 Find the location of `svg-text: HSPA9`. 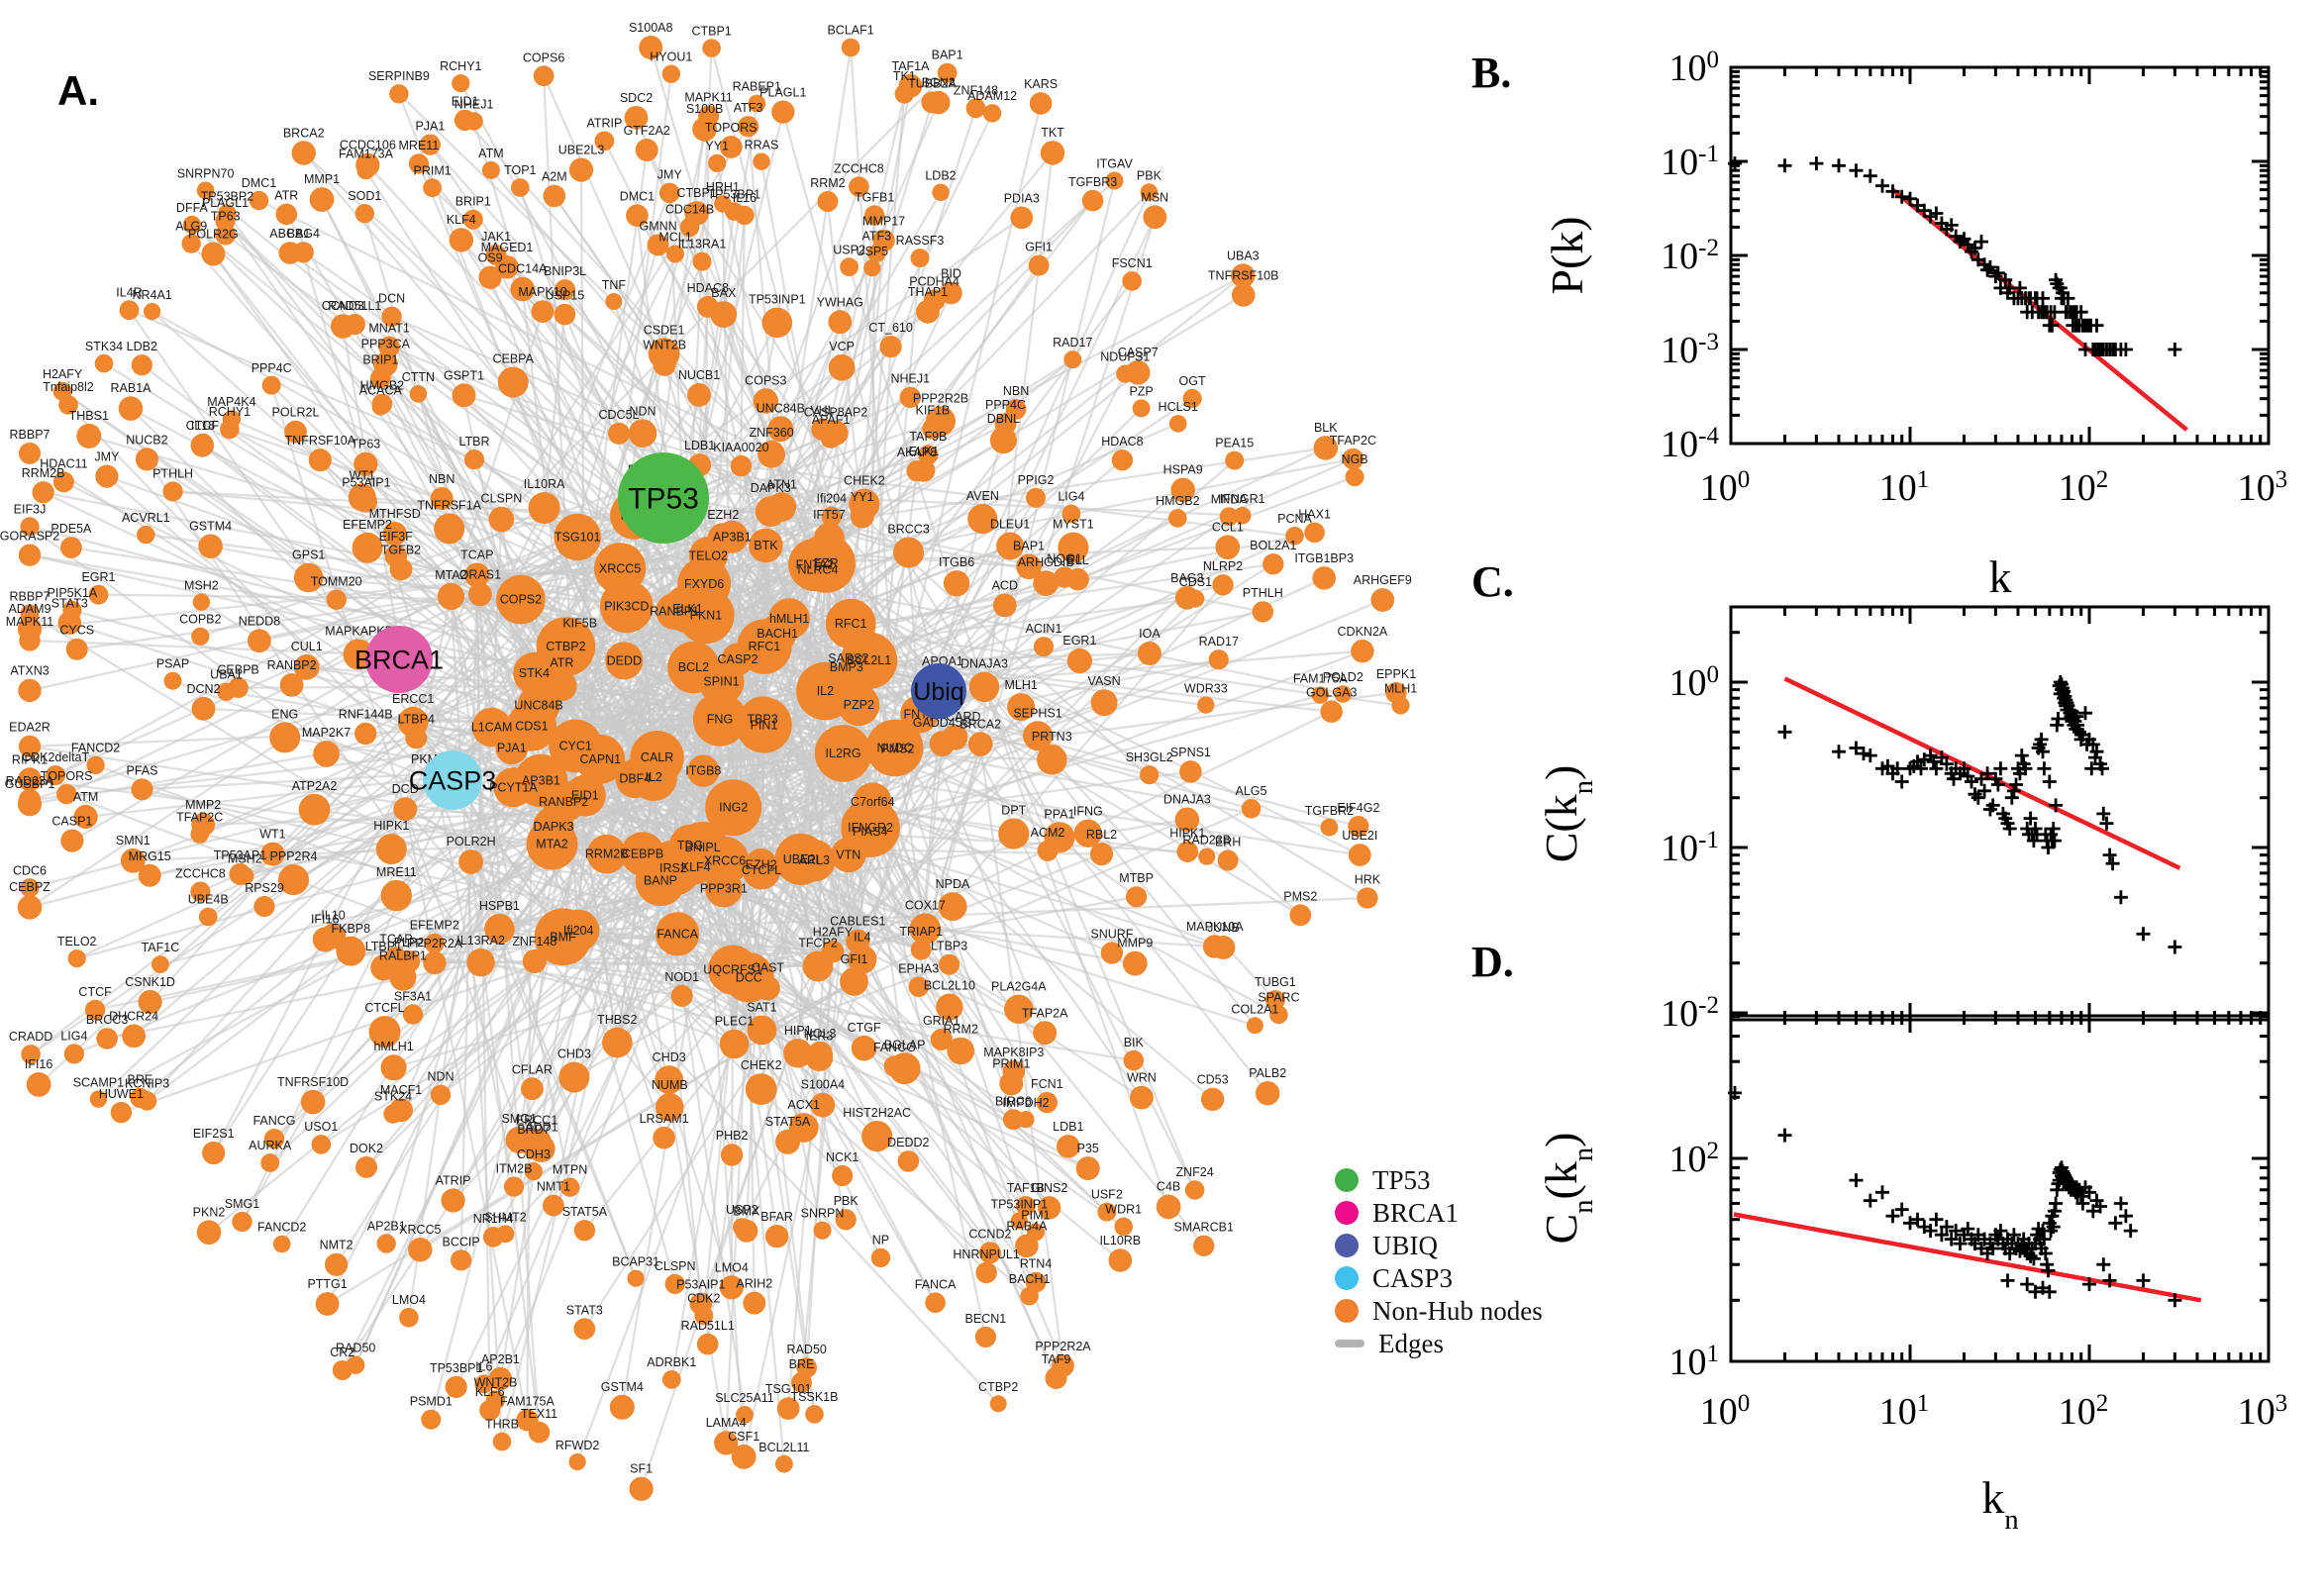

svg-text: HSPA9 is located at coordinates (1183, 470).